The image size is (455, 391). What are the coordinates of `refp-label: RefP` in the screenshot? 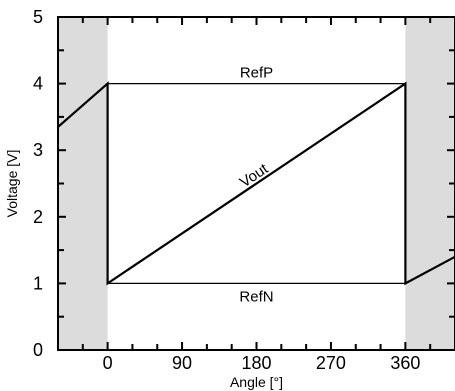 It's located at (256, 73).